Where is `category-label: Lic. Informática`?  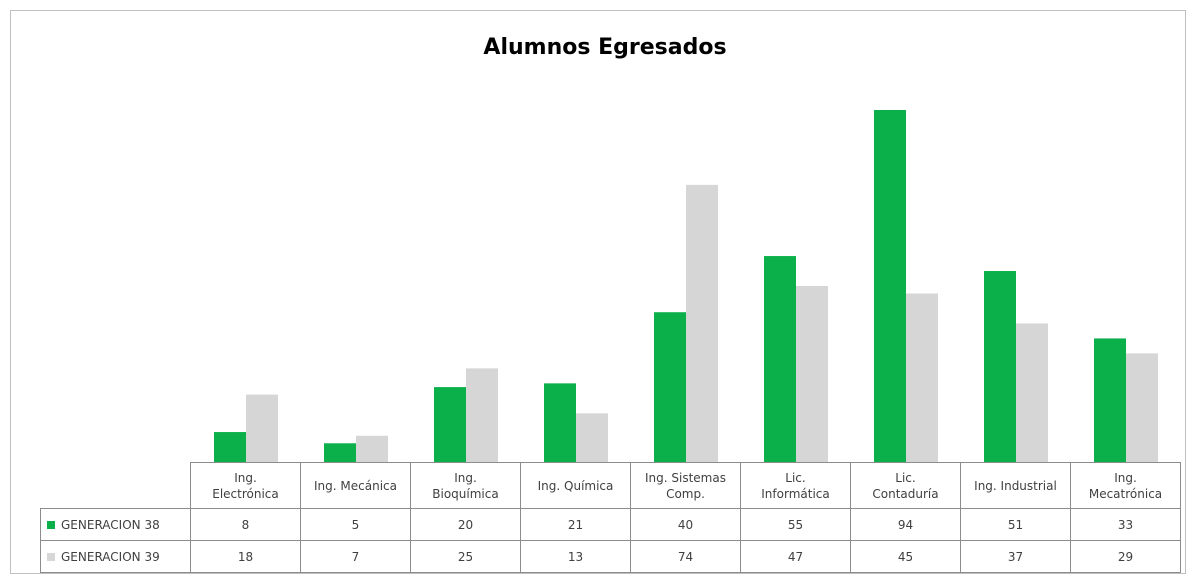
category-label: Lic. Informática is located at coordinates (795, 485).